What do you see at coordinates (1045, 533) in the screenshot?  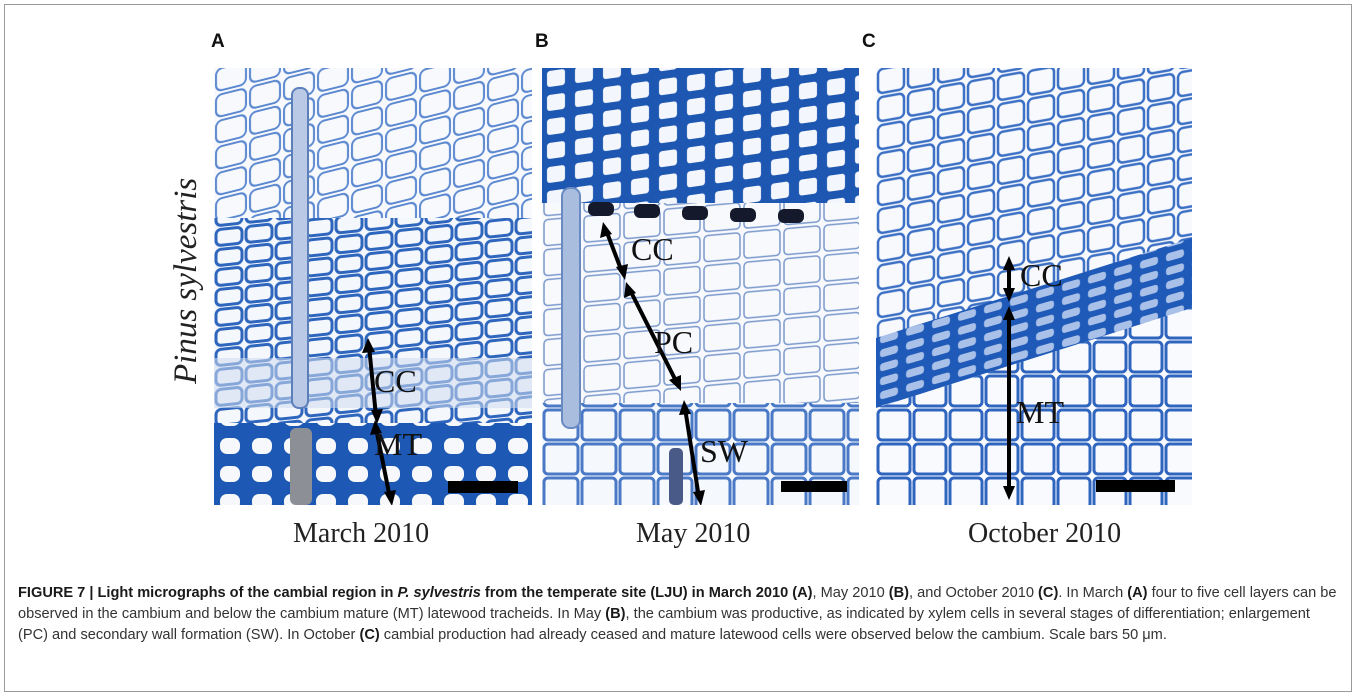 I see `panel-date-c: October 2010` at bounding box center [1045, 533].